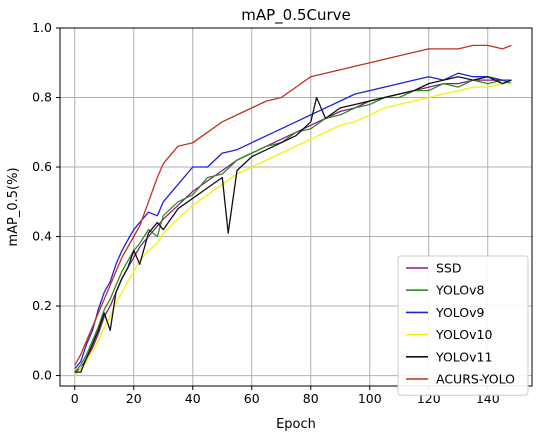 The image size is (550, 439). What do you see at coordinates (475, 379) in the screenshot?
I see `legend-label: ACURS-YOLO` at bounding box center [475, 379].